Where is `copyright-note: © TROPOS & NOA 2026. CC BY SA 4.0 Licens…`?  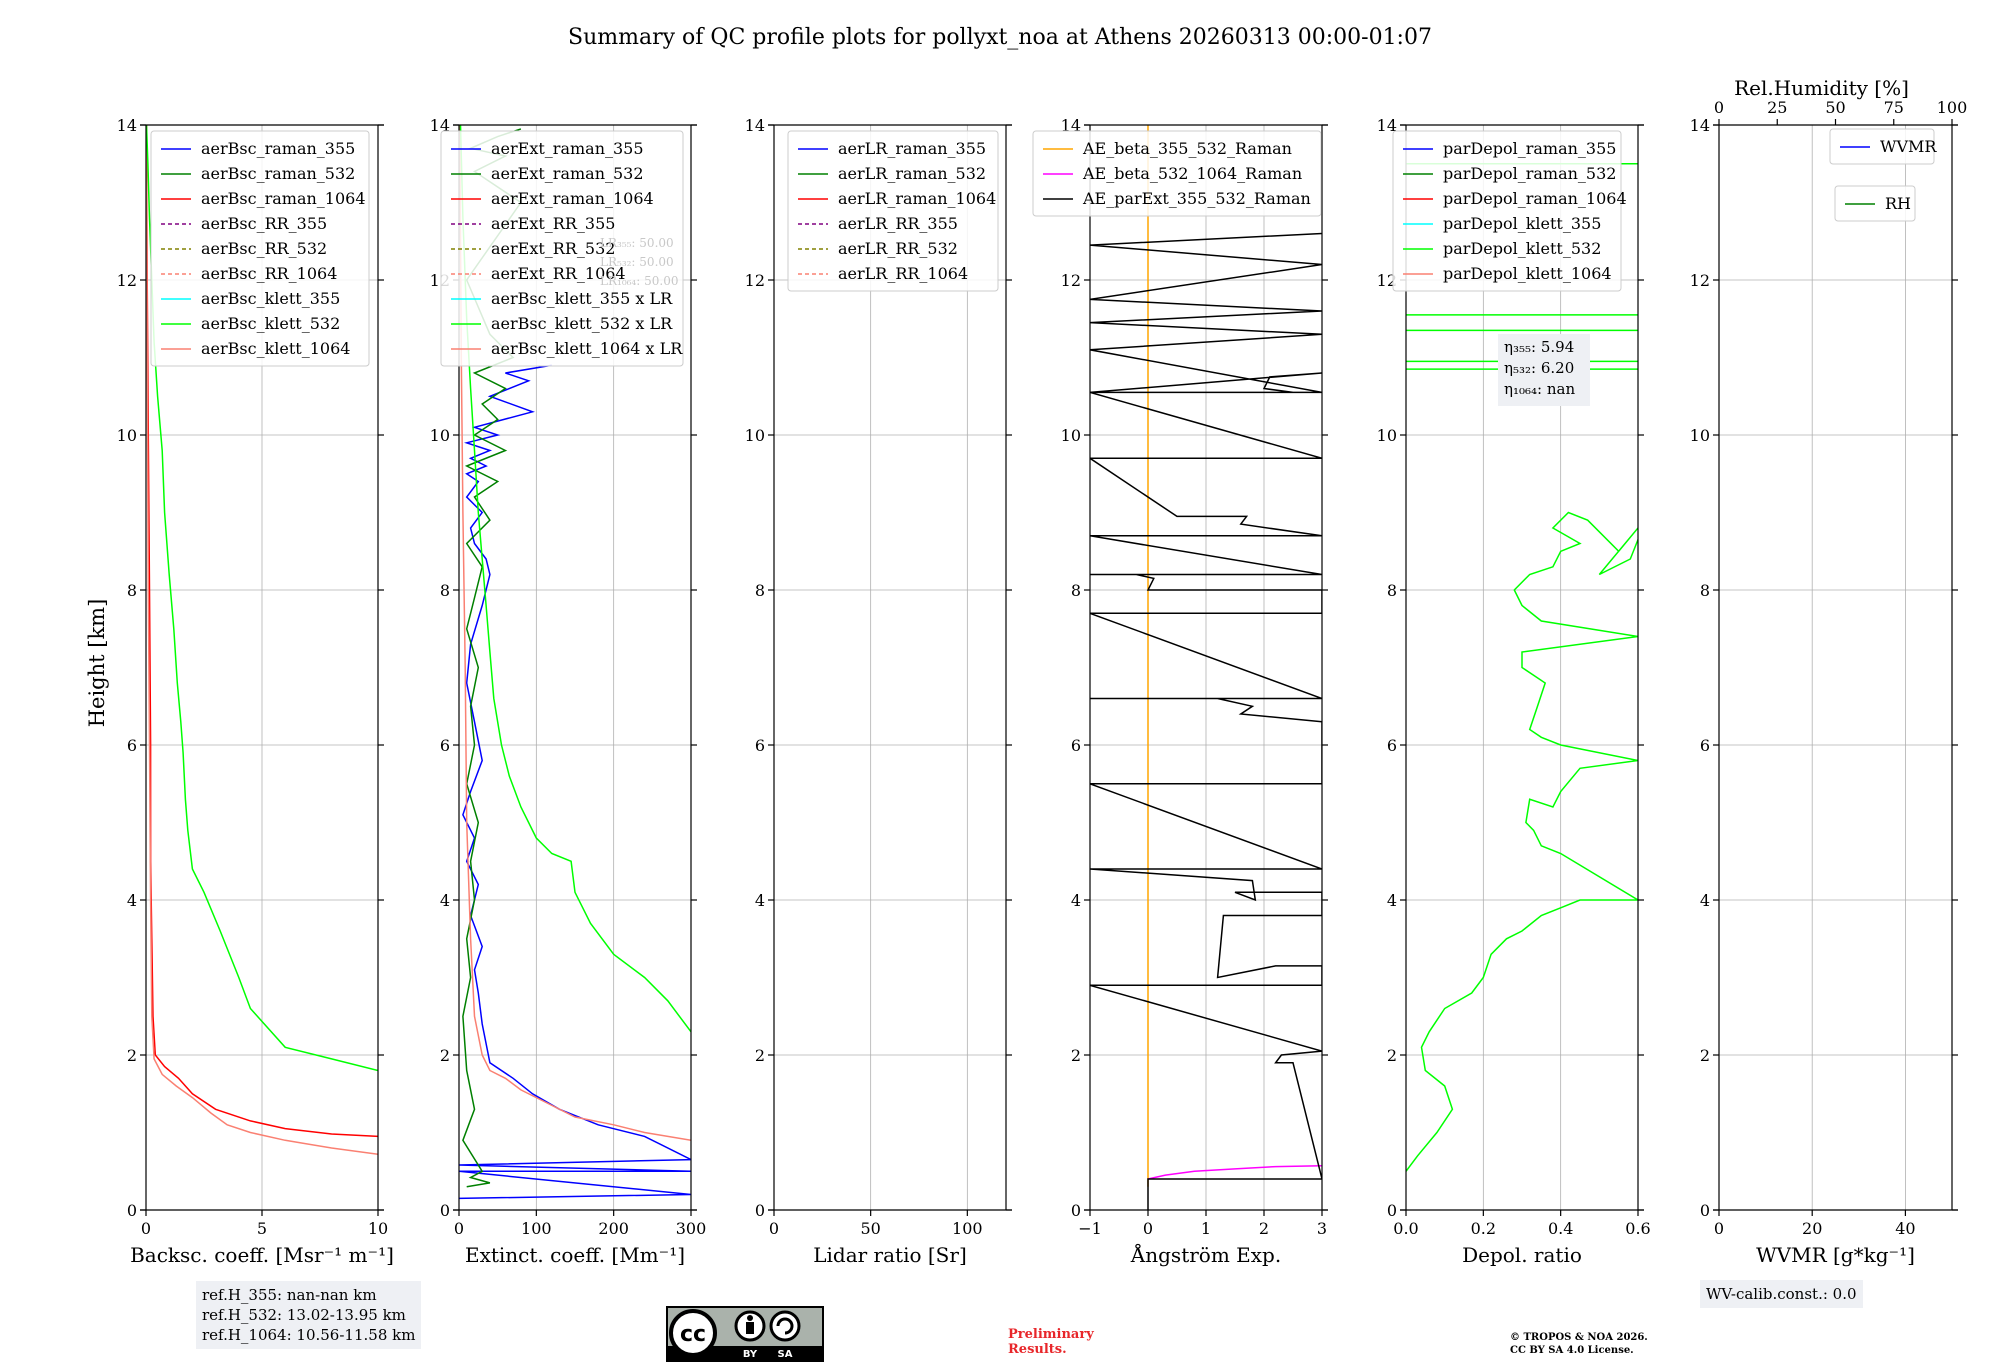
copyright-note: © TROPOS & NOA 2026. CC BY SA 4.0 Licens… is located at coordinates (1579, 1344).